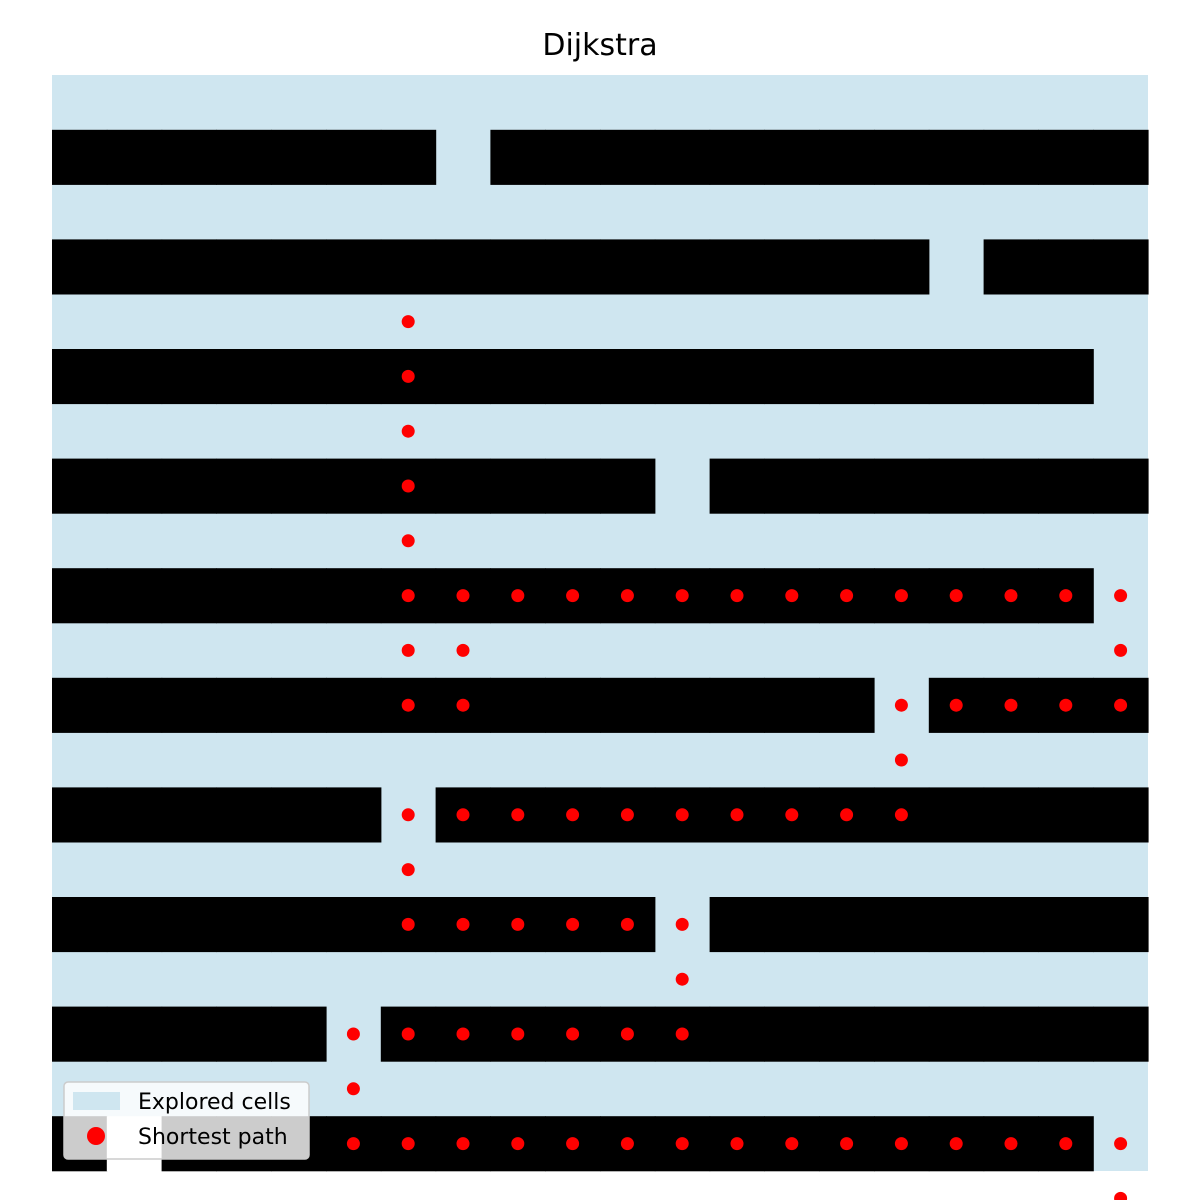  What do you see at coordinates (213, 1137) in the screenshot?
I see `legend-path-label: Shortest path` at bounding box center [213, 1137].